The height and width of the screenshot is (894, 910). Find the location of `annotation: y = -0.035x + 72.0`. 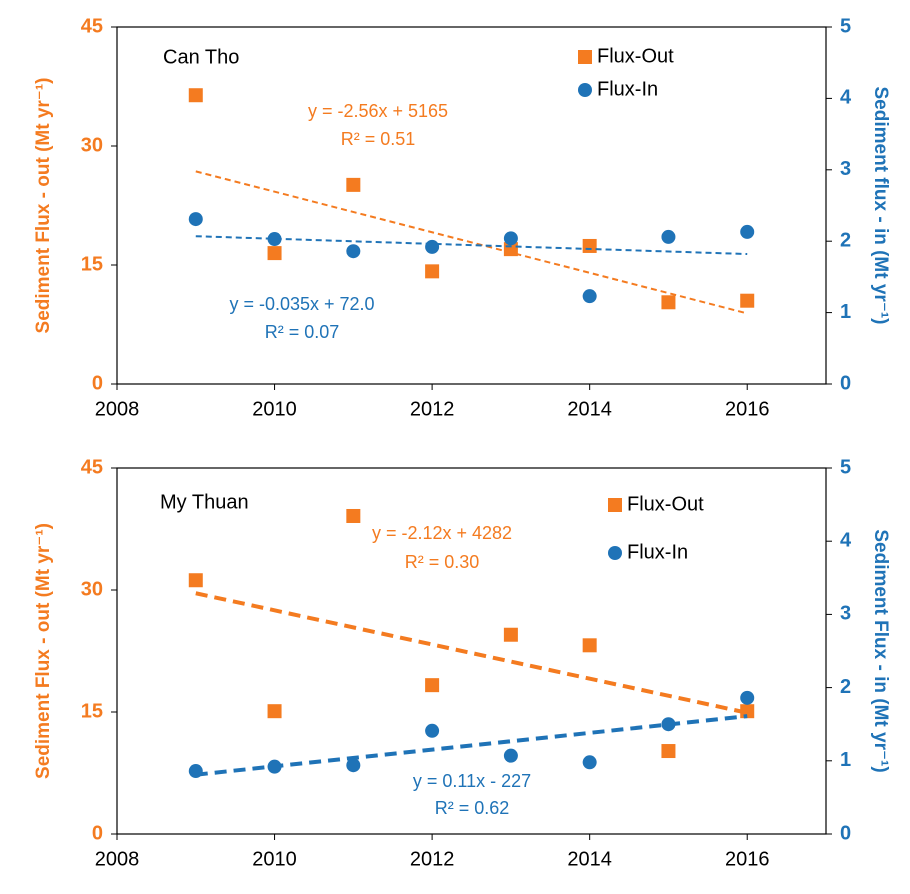

annotation: y = -0.035x + 72.0 is located at coordinates (301, 304).